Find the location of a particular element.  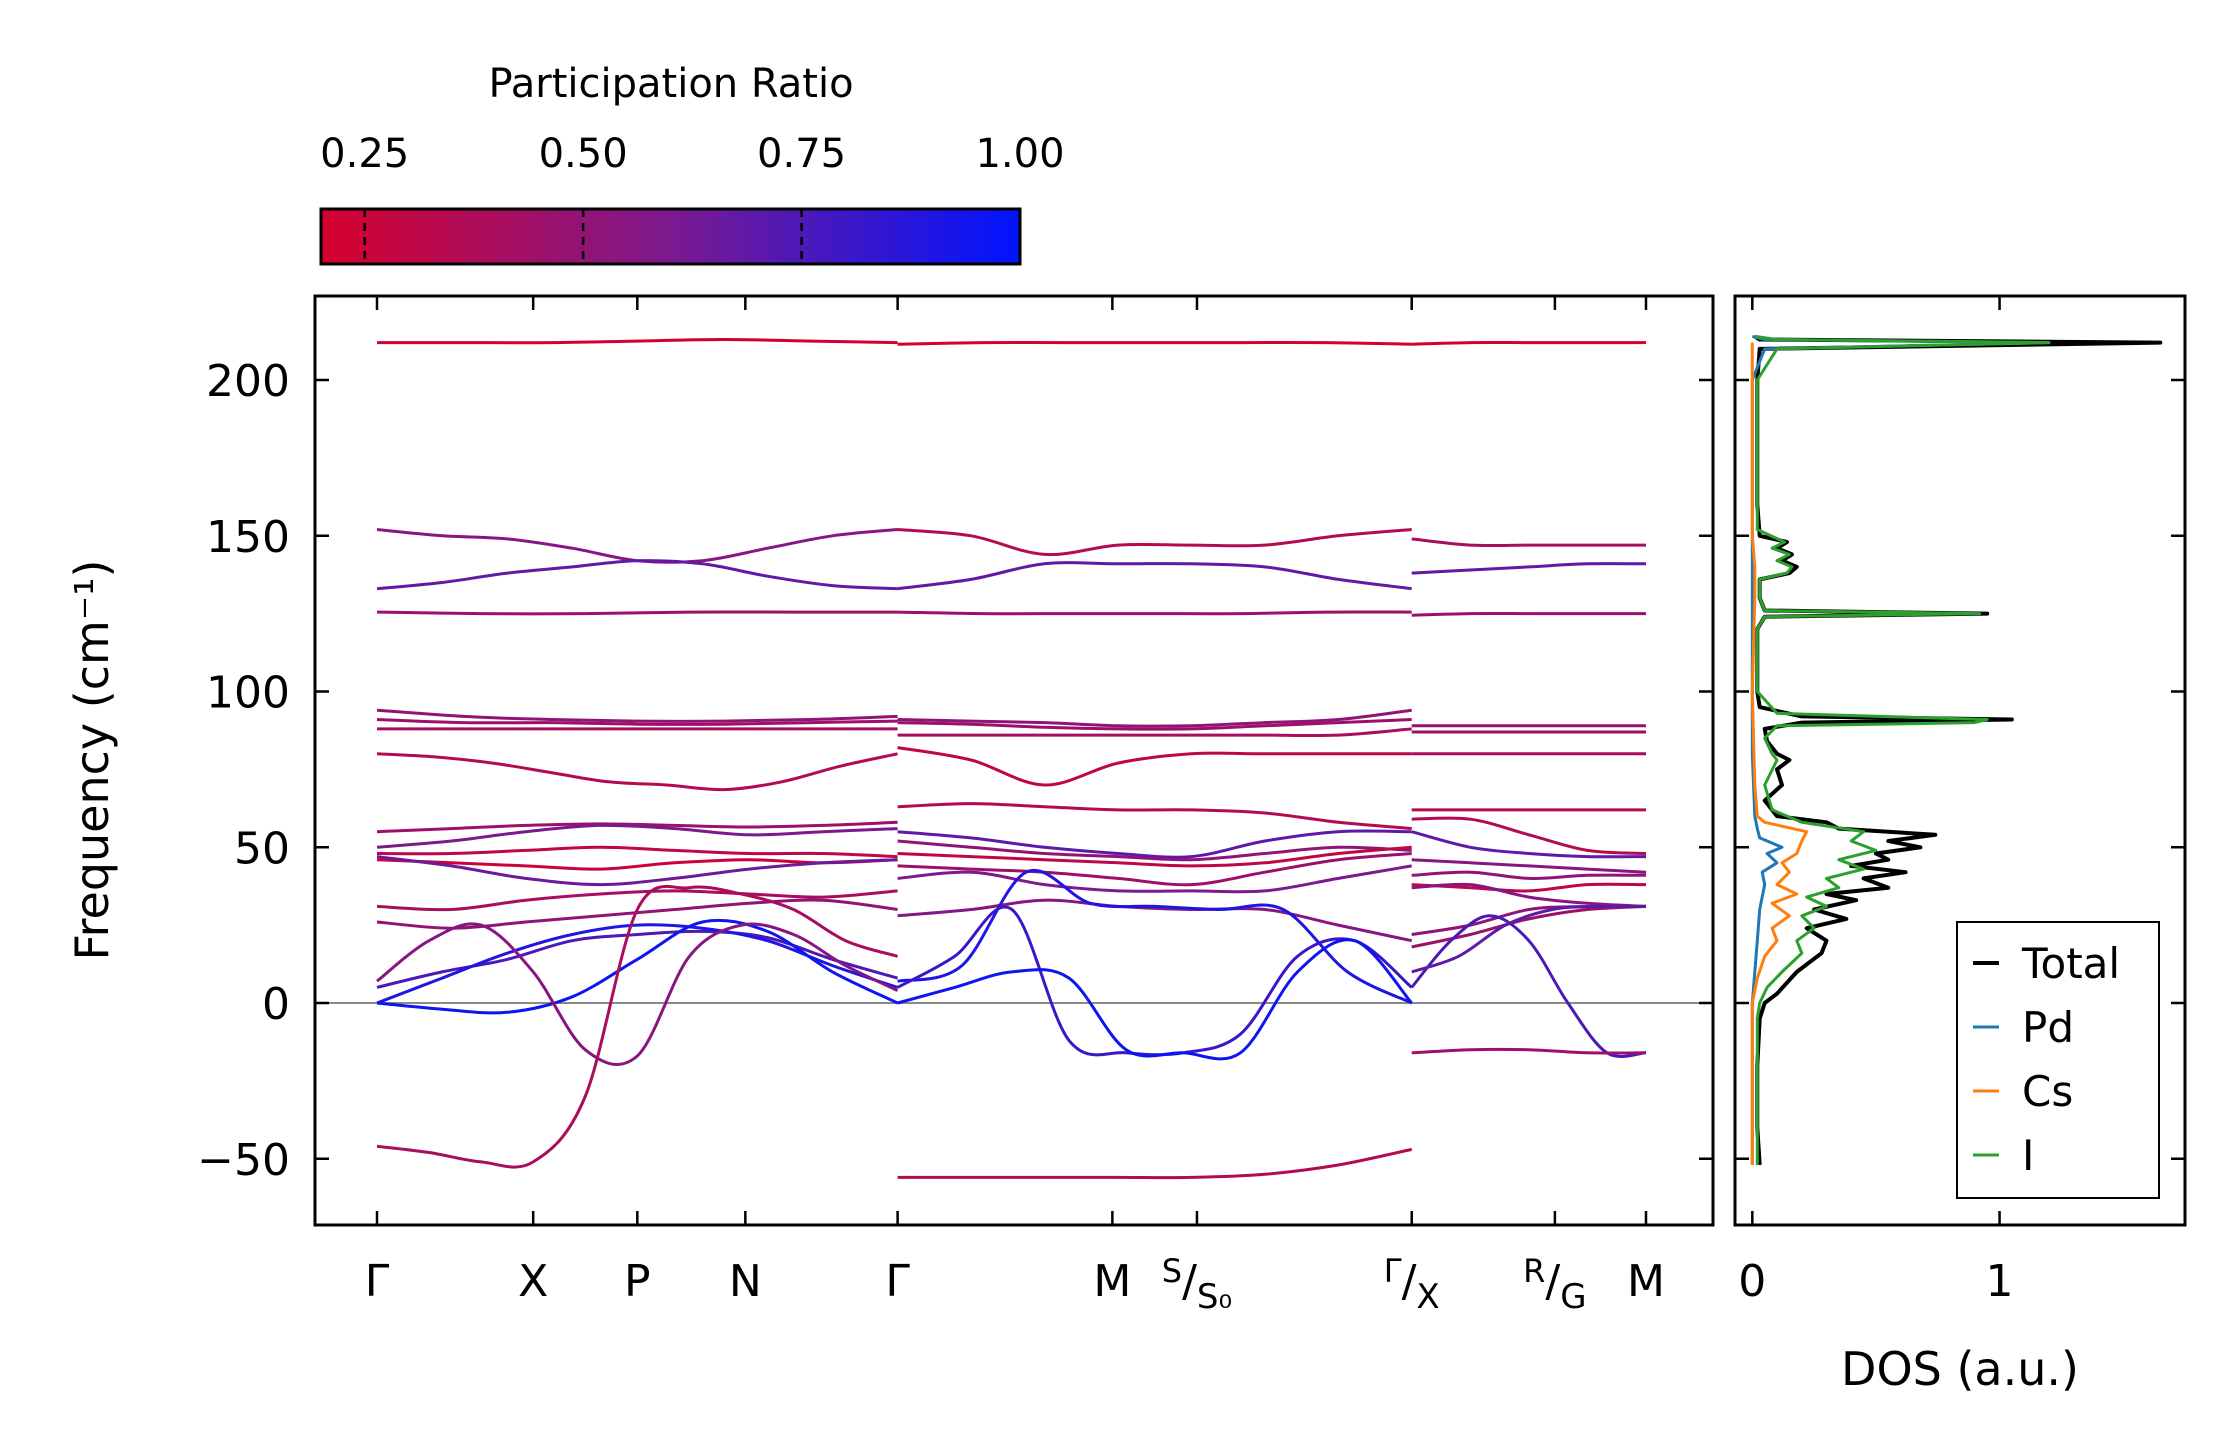

colorbar-ticks: 0.25 0.50 0.75 1.00 is located at coordinates (692, 197).